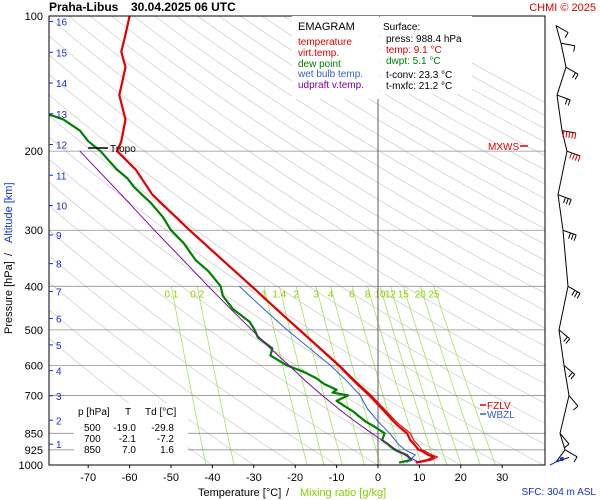 The height and width of the screenshot is (500, 600). I want to click on mixing-ratio-label: 6, so click(352, 294).